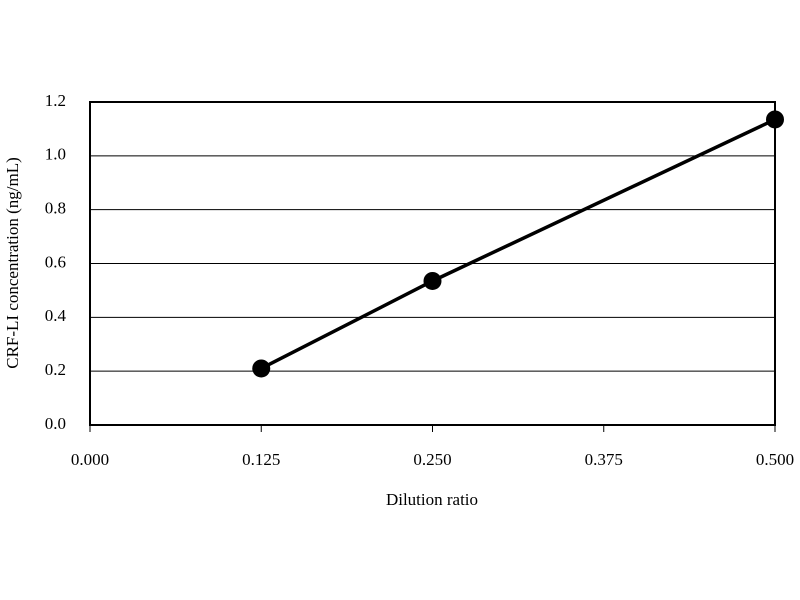 This screenshot has width=800, height=600. I want to click on y-tick-label: 1.2, so click(55, 100).